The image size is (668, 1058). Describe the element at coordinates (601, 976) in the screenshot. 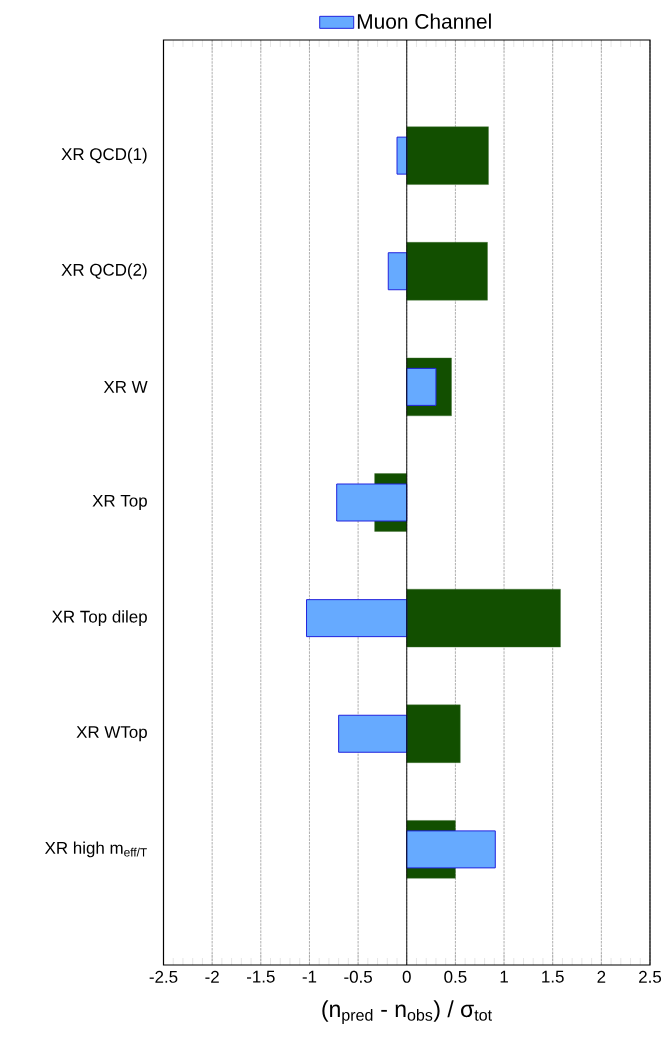

I see `x-tick-label: 2` at that location.